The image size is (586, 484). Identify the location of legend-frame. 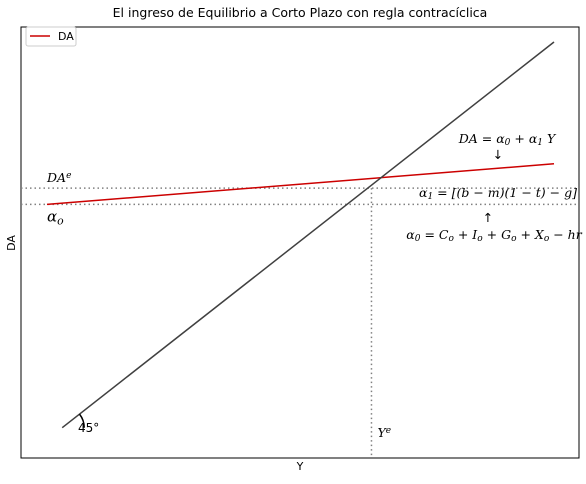
(51, 36).